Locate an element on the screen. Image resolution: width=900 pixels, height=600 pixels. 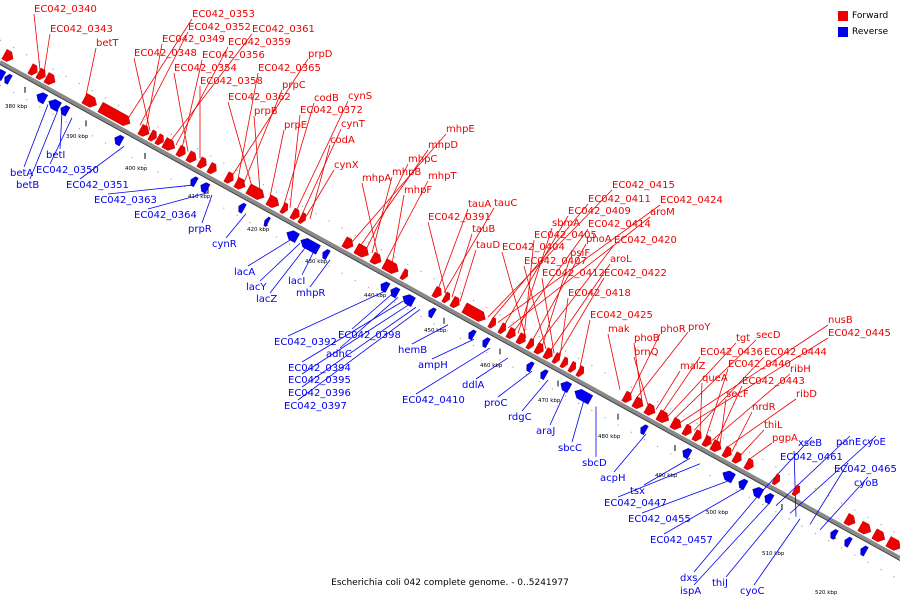
forward-gene-label: EC042_0409 is located at coordinates (599, 211).